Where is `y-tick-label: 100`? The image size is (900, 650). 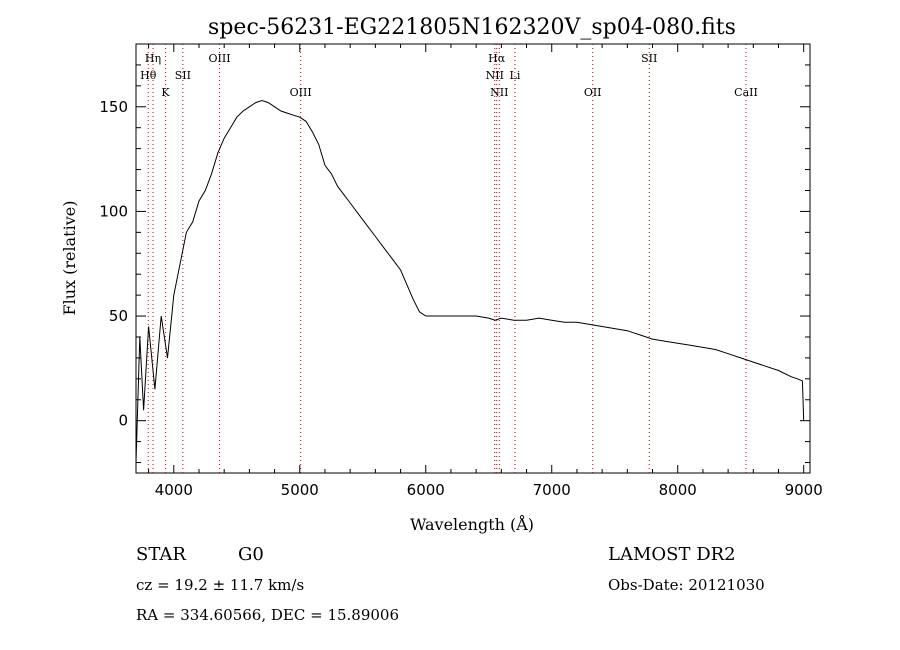
y-tick-label: 100 is located at coordinates (113, 211).